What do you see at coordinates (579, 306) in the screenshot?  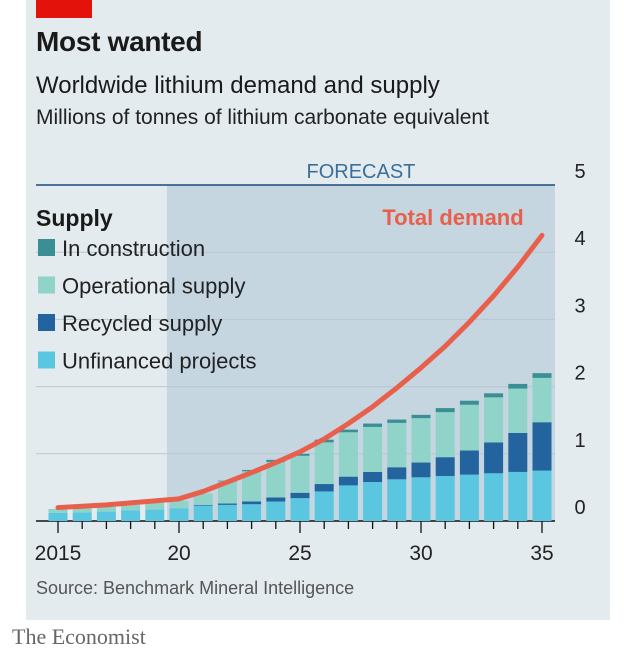 I see `y-tick-label: 3` at bounding box center [579, 306].